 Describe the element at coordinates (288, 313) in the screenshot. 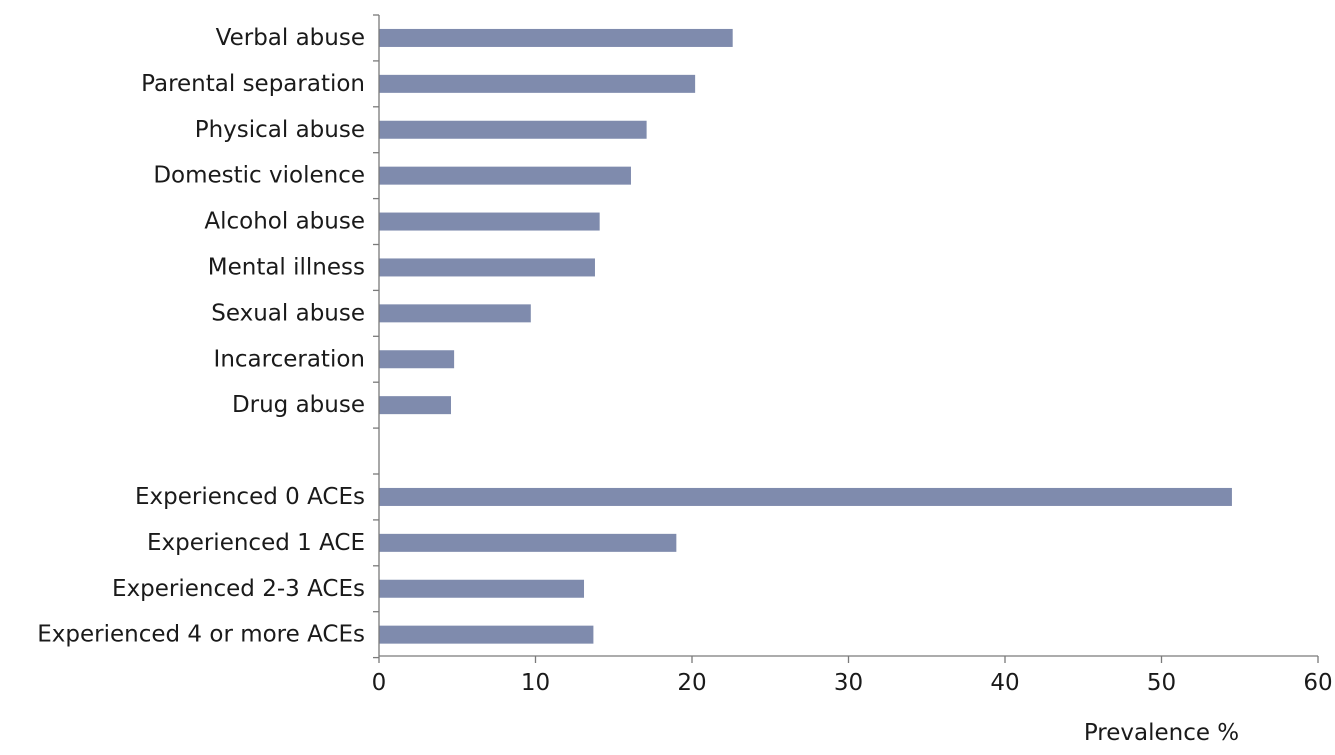

I see `category-label: Sexual abuse` at that location.